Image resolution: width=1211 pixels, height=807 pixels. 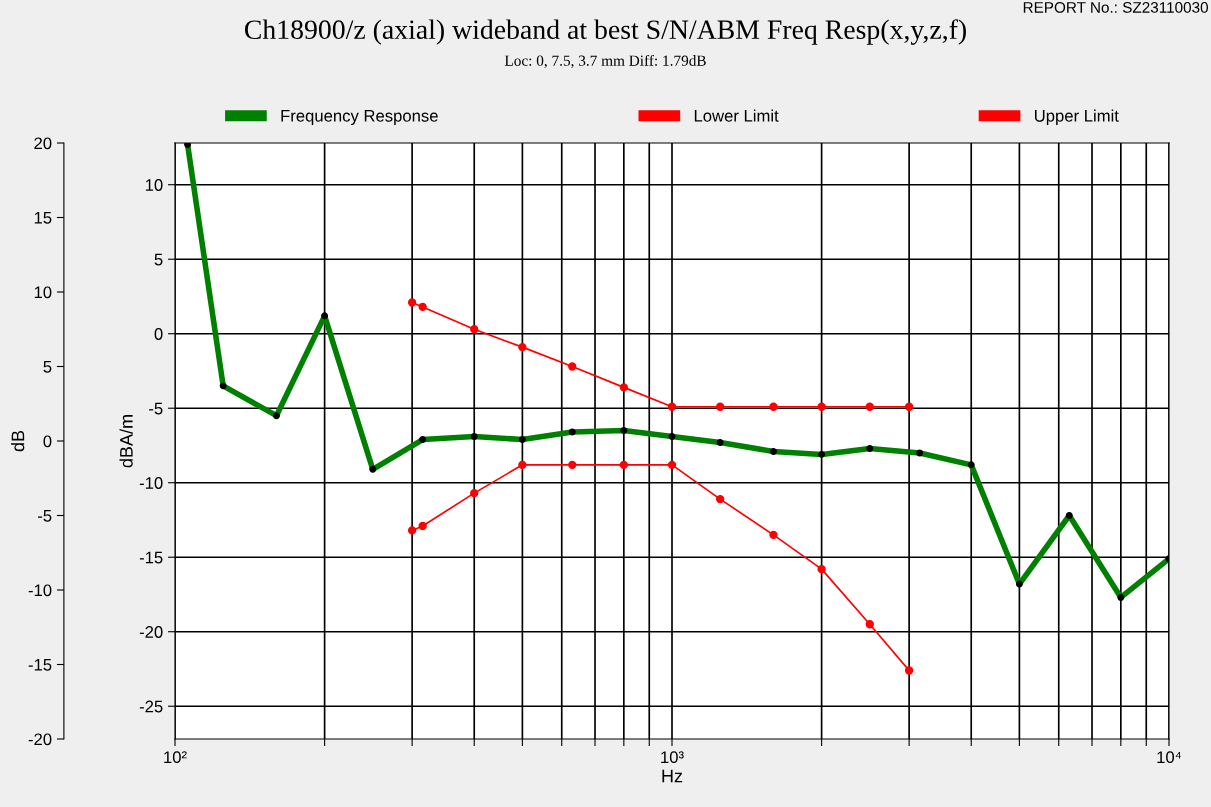 What do you see at coordinates (154, 185) in the screenshot?
I see `y-tick-label: 10` at bounding box center [154, 185].